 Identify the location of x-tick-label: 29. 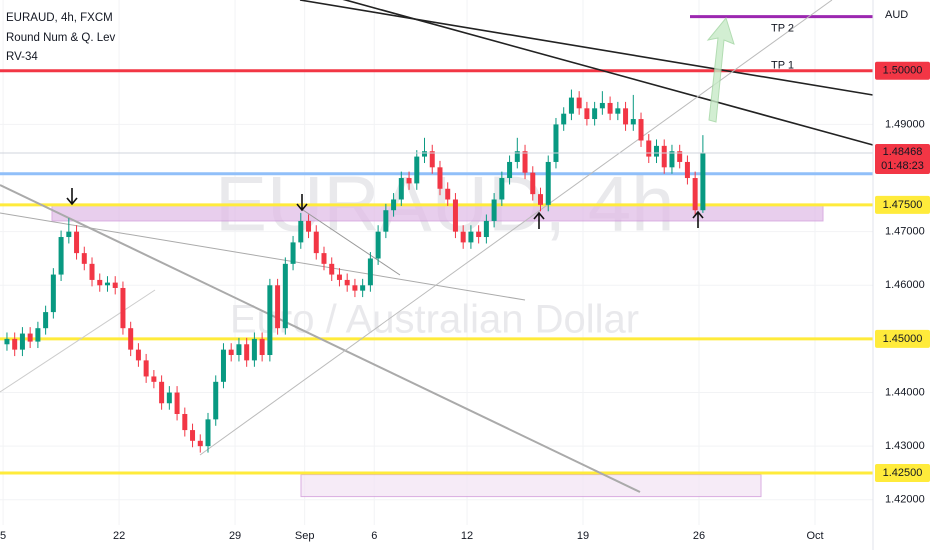
(235, 536).